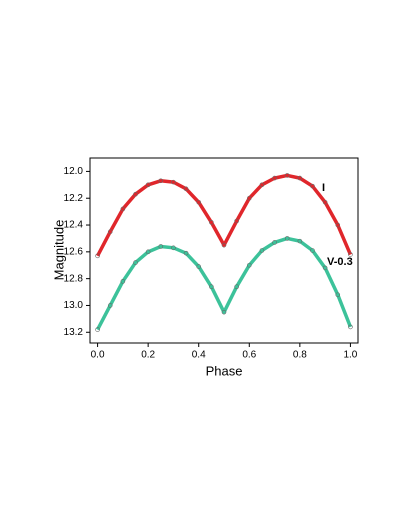  What do you see at coordinates (300, 355) in the screenshot?
I see `x-tick-label: 0.8` at bounding box center [300, 355].